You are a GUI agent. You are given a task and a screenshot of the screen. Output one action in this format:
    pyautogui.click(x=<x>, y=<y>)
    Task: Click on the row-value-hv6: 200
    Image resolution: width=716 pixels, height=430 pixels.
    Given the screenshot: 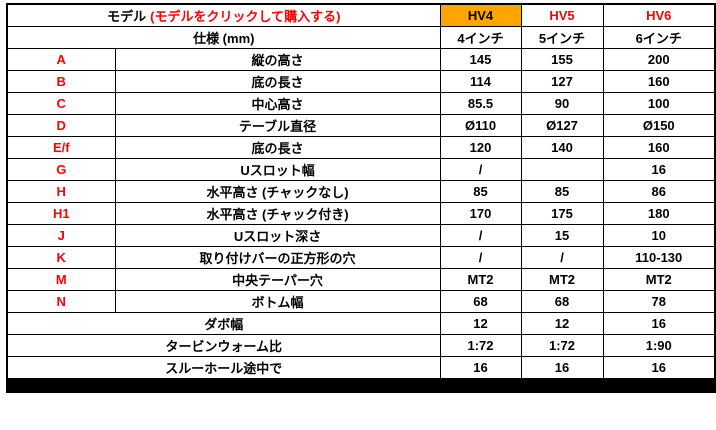 What is the action you would take?
    pyautogui.click(x=659, y=59)
    